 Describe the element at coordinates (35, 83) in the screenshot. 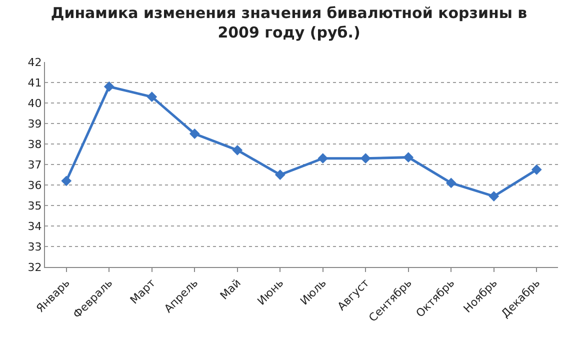

I see `y-tick-label: 41` at that location.